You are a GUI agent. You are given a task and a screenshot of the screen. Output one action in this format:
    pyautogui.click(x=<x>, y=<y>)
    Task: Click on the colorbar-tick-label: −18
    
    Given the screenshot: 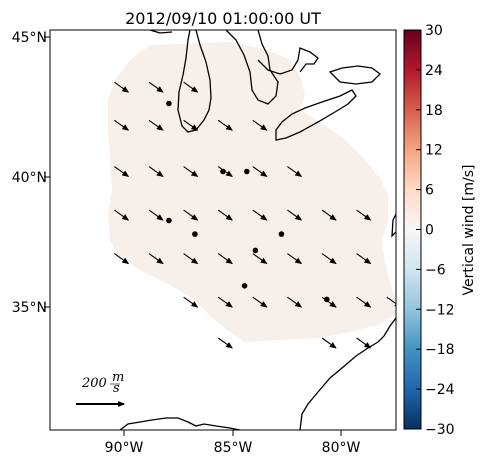 What is the action you would take?
    pyautogui.click(x=440, y=350)
    